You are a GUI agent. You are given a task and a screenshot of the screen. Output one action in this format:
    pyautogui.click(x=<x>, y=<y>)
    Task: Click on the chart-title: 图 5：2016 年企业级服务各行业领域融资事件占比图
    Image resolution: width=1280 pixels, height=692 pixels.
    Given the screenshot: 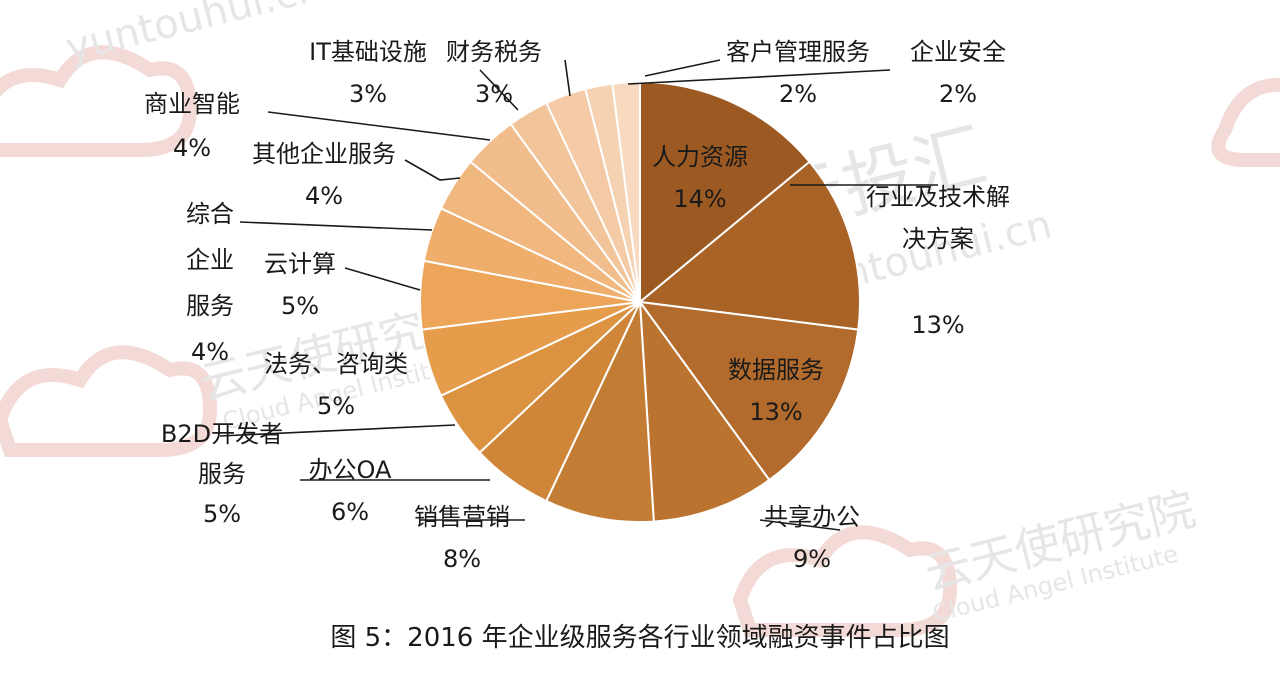 What is the action you would take?
    pyautogui.click(x=639, y=638)
    